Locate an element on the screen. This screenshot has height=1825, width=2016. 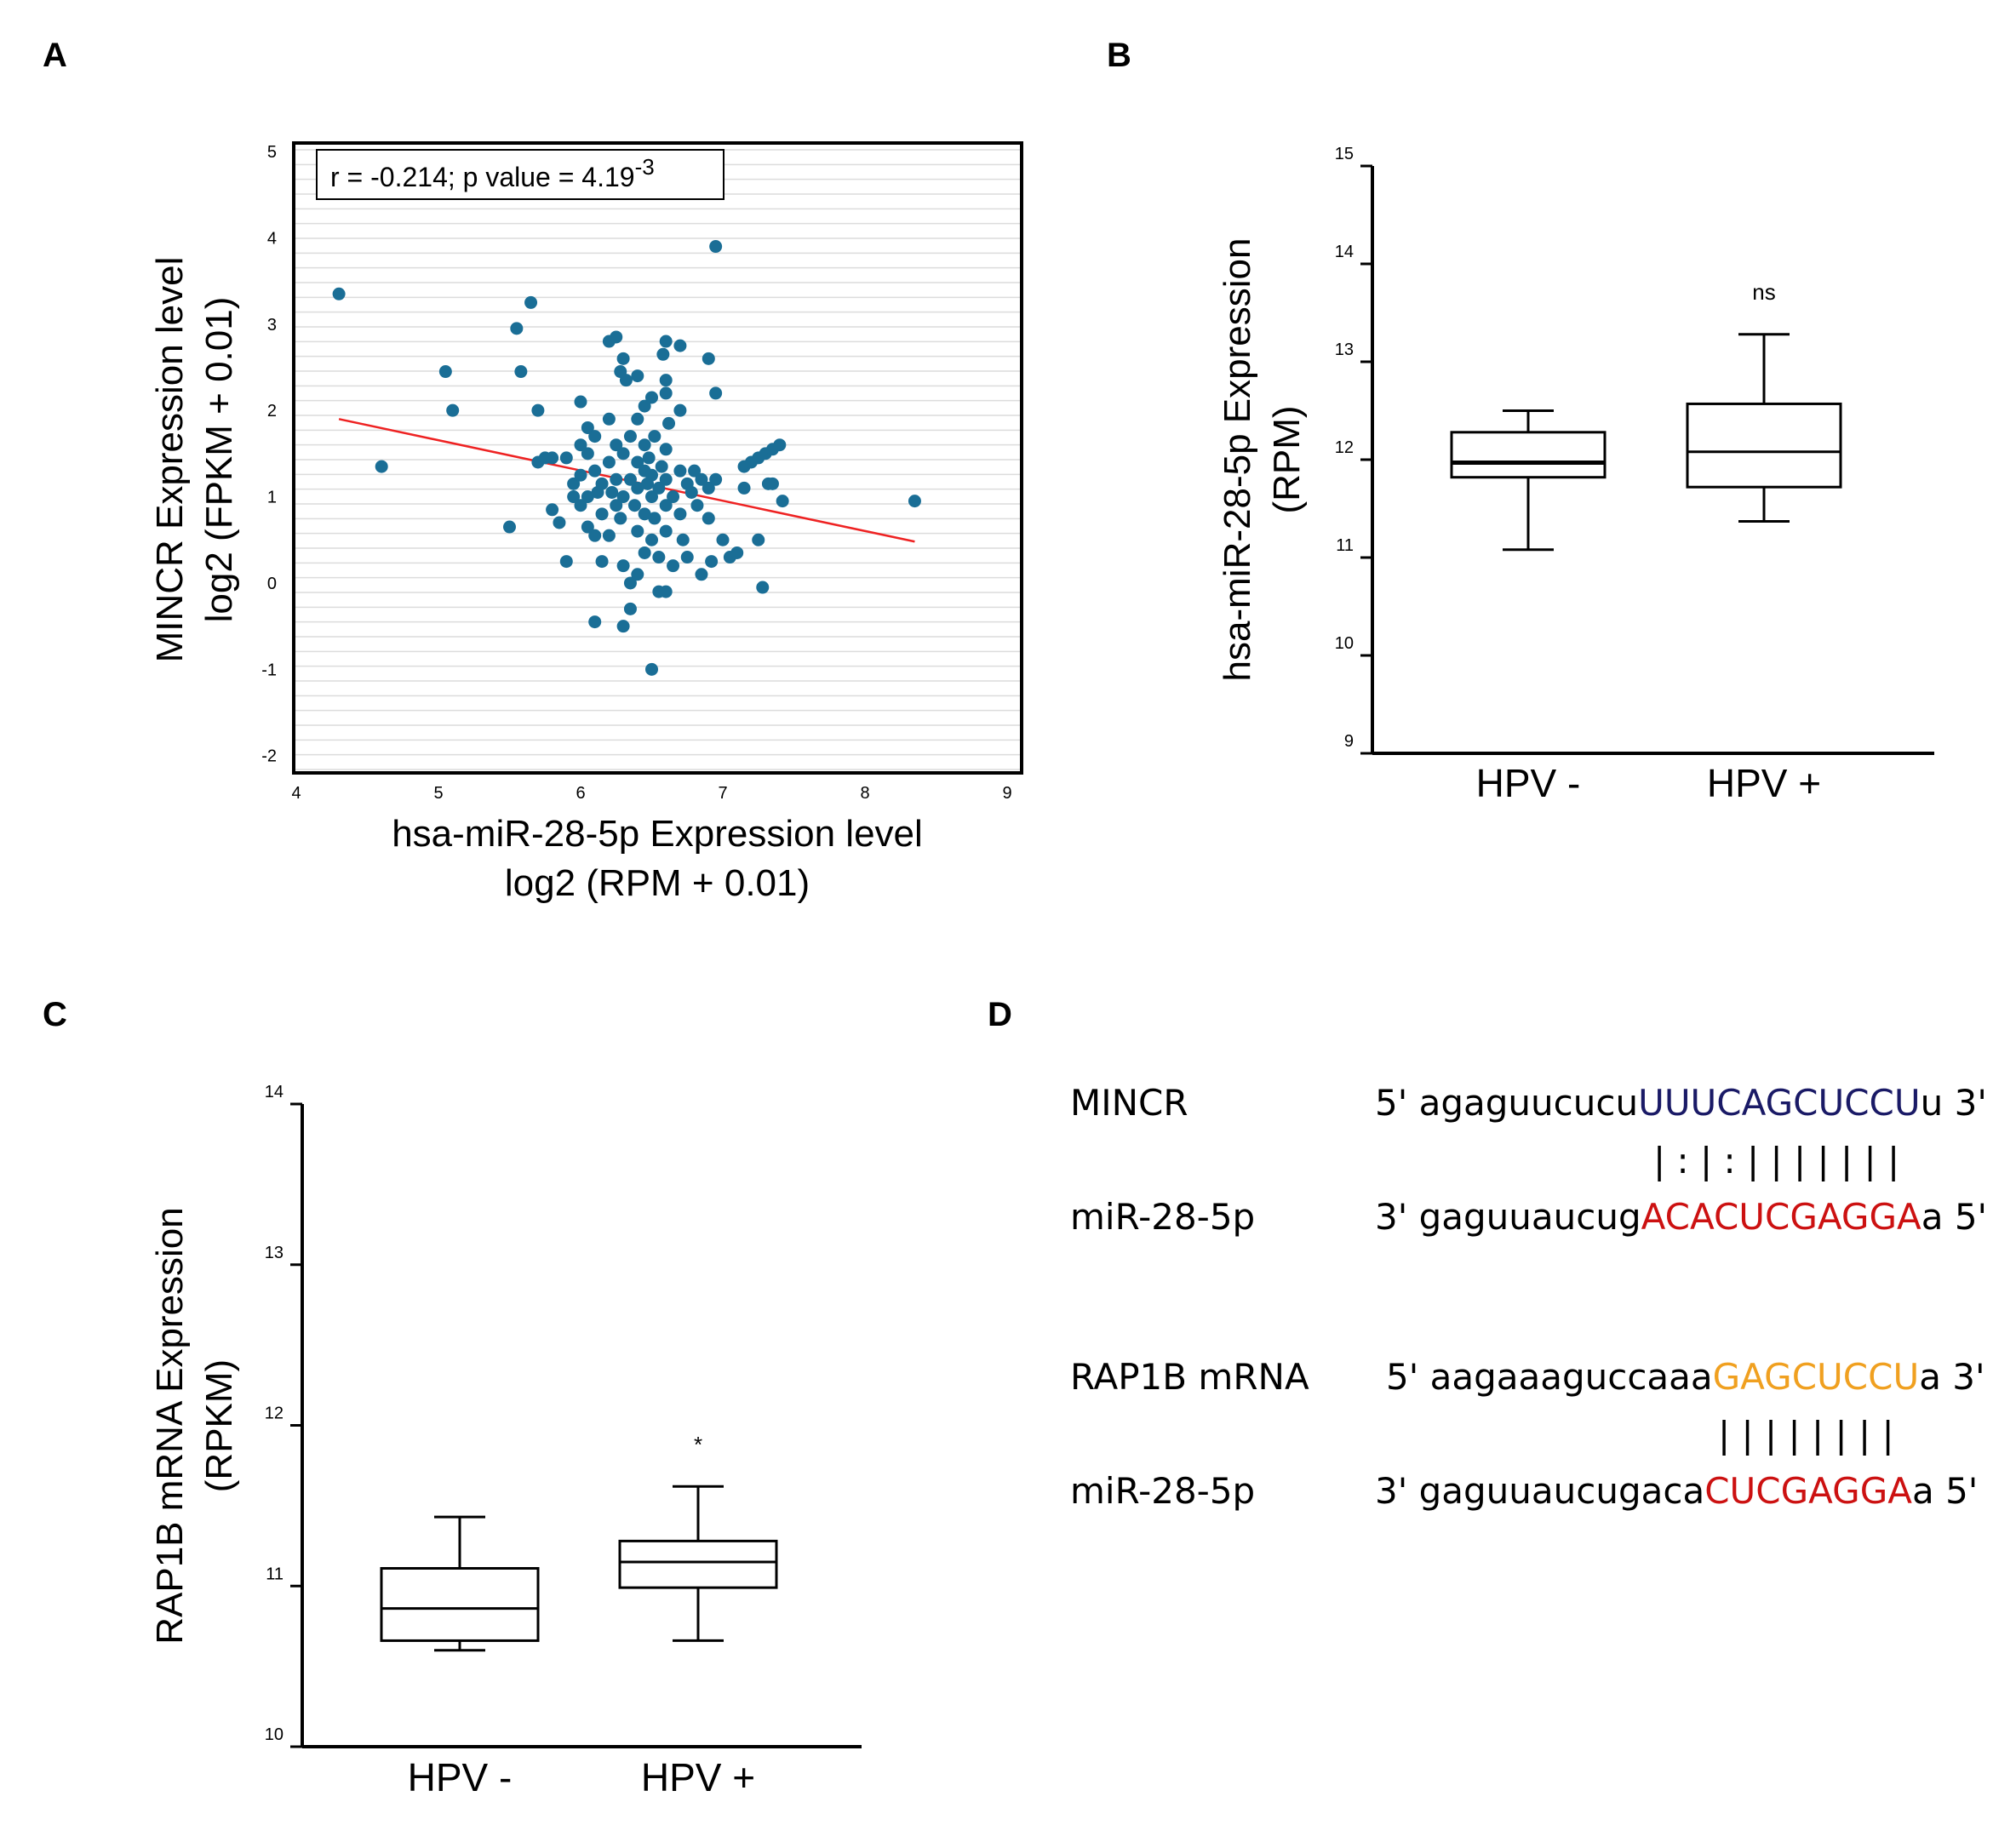
box-b-y-tick-label: 9 is located at coordinates (1349, 742).